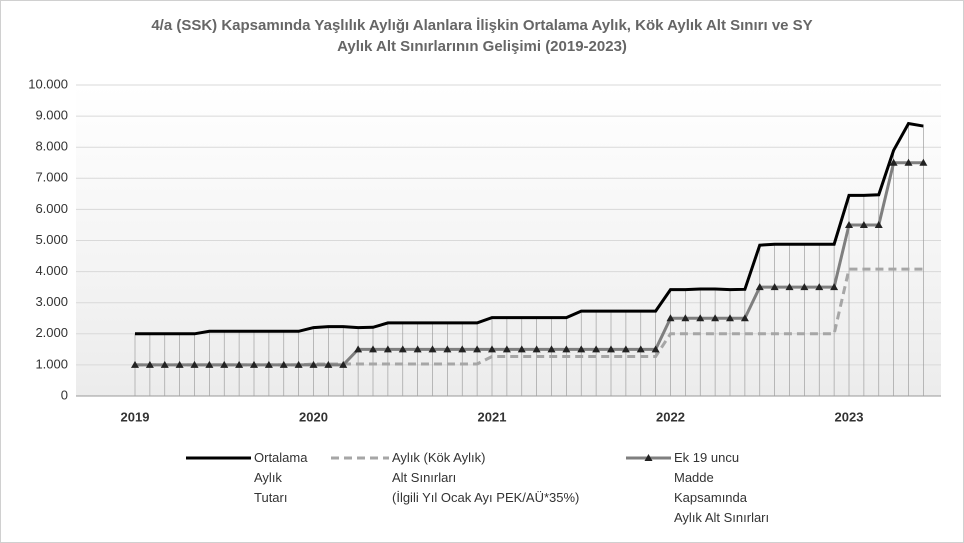  Describe the element at coordinates (51, 239) in the screenshot. I see `y-tick-label: 5.000` at that location.